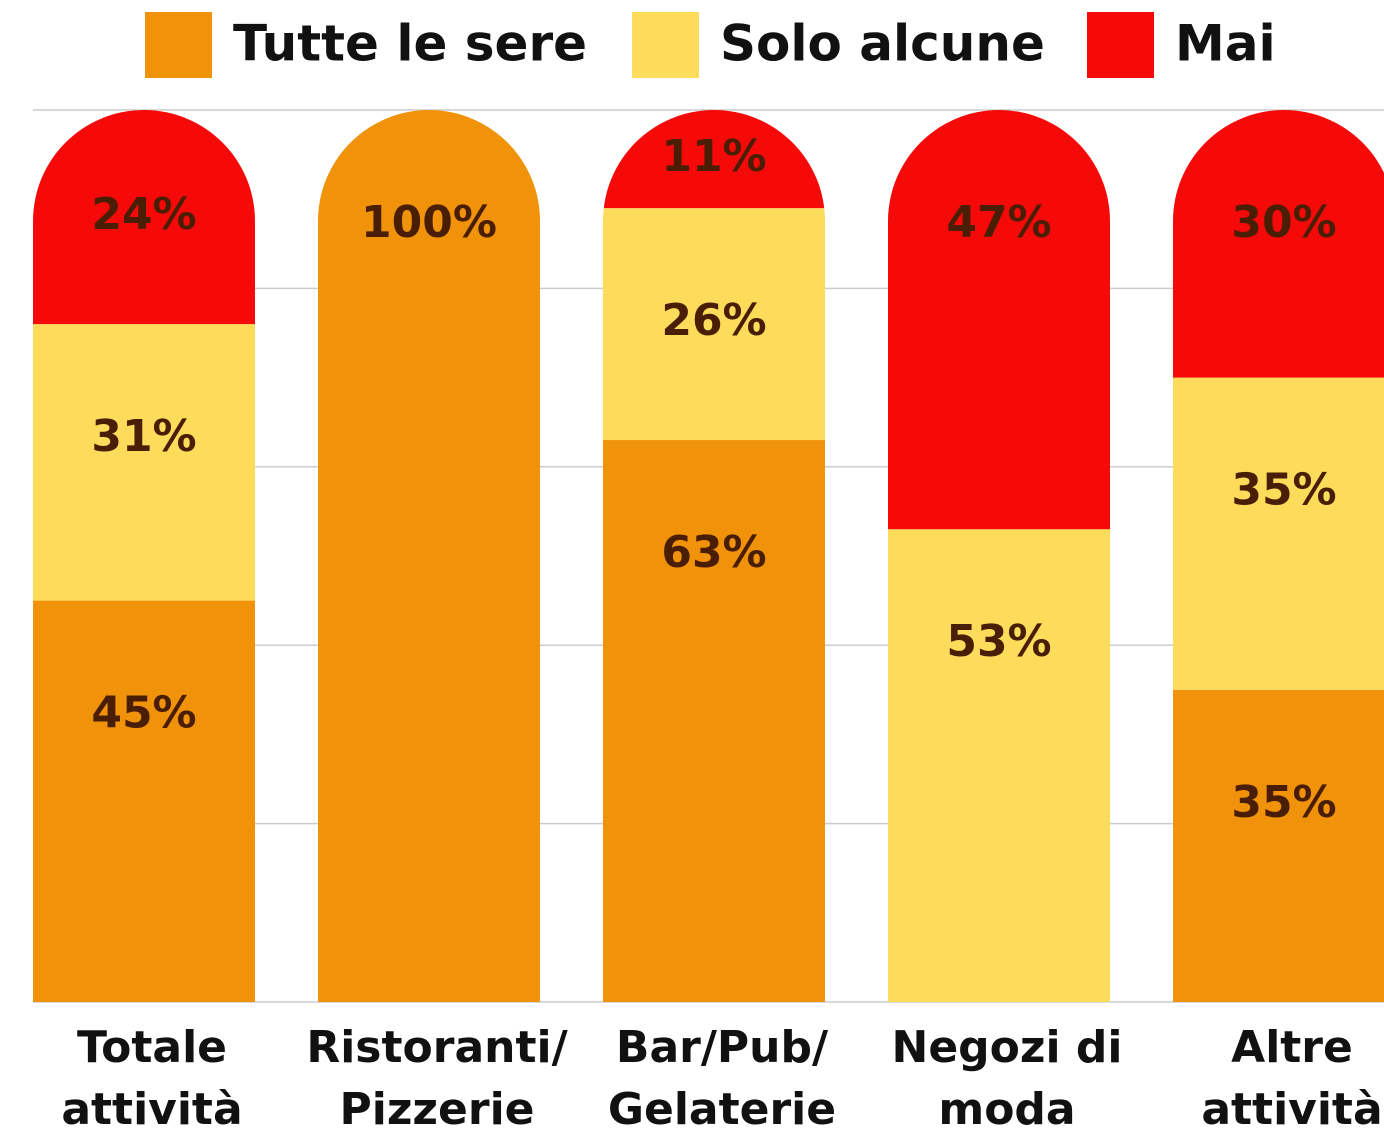  I want to click on value-label: 47%, so click(998, 222).